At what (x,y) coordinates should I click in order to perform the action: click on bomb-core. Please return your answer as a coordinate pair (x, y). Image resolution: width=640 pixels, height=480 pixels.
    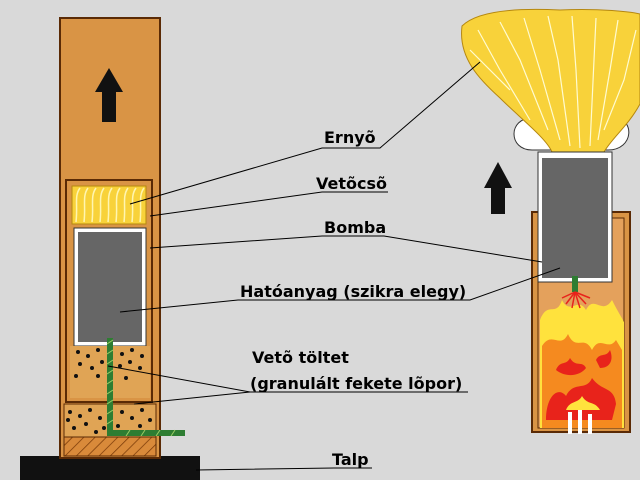
    Looking at the image, I should click on (110, 287).